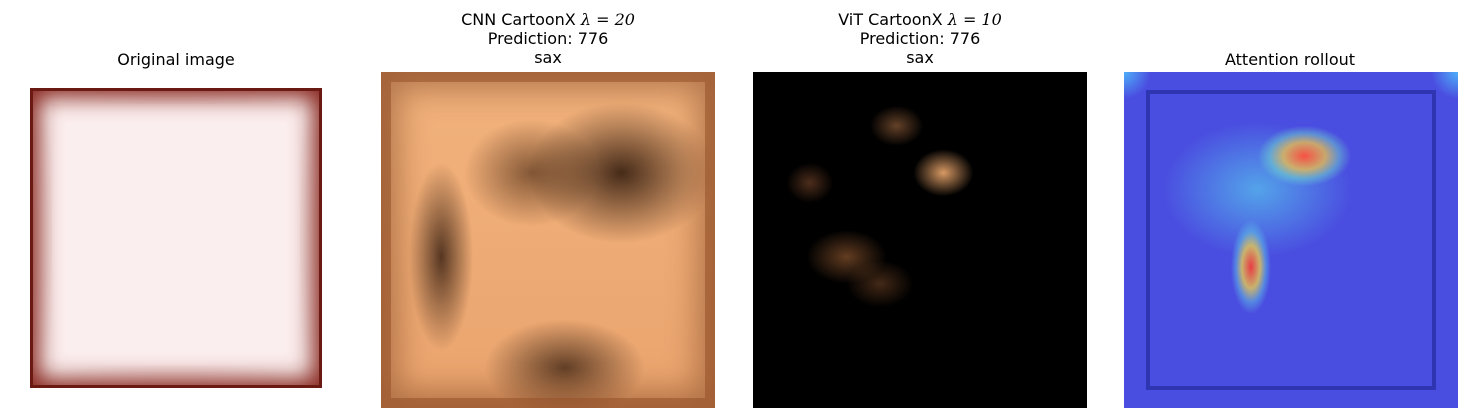 This screenshot has height=417, width=1467. I want to click on panel-title: CNN CartoonX λ = 20 Prediction: 776 sax, so click(548, 38).